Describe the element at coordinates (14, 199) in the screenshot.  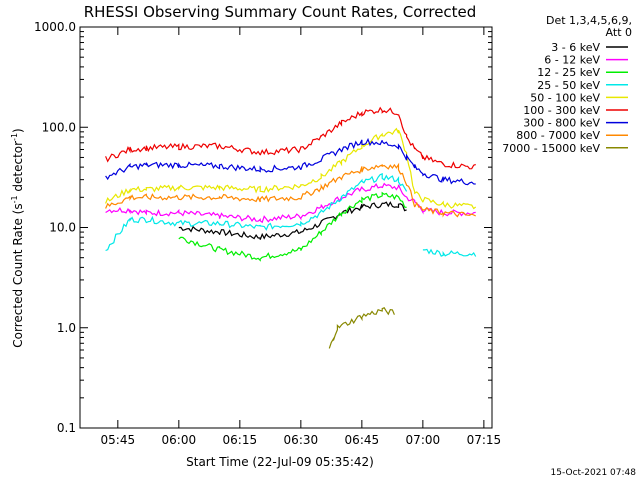
I see `ylabel-sup1: -1` at that location.